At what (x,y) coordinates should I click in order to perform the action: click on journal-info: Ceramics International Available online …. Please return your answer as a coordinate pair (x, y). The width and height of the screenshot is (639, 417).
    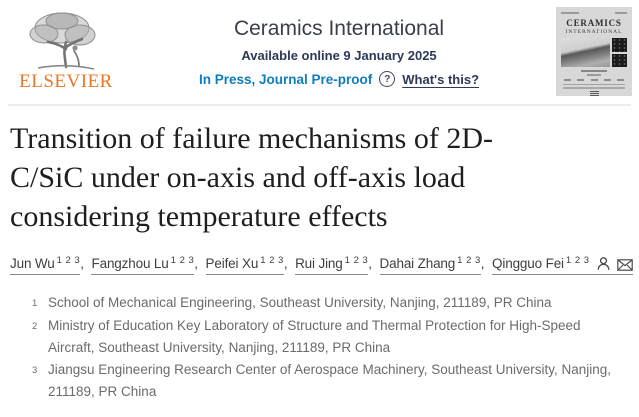
    Looking at the image, I should click on (339, 47).